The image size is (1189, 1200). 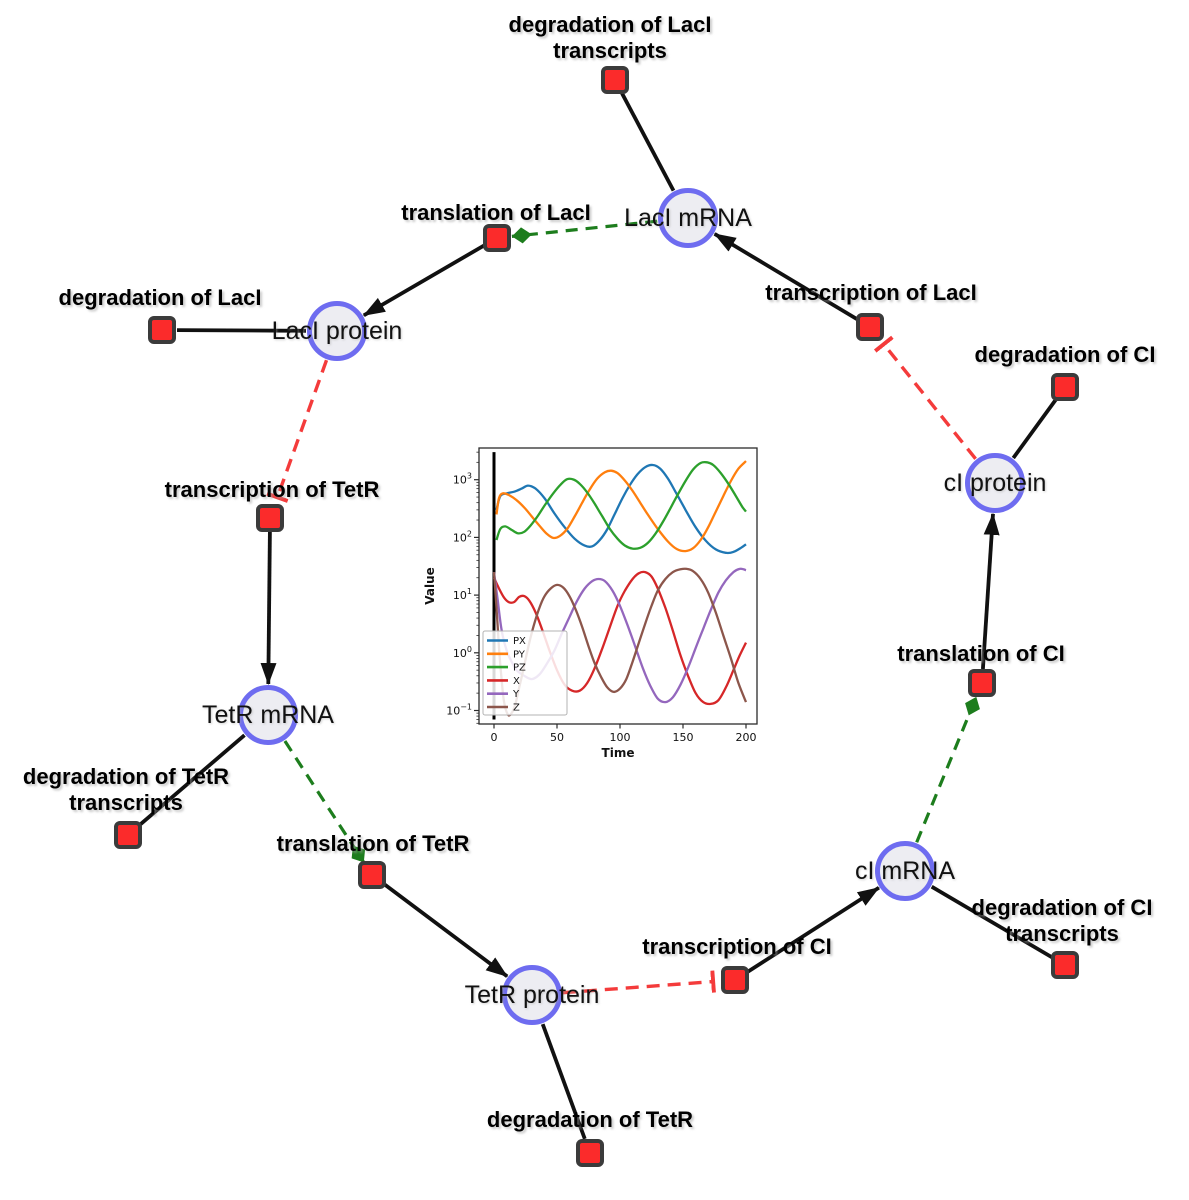 What do you see at coordinates (268, 608) in the screenshot?
I see `edge-tx-tetr-tetr-mrna` at bounding box center [268, 608].